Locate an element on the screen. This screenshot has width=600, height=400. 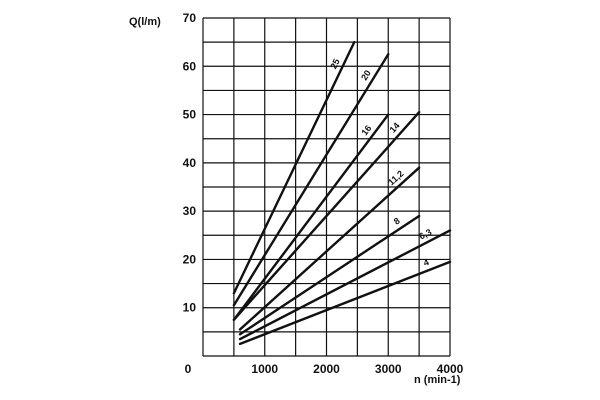
series-label: 25 is located at coordinates (334, 63).